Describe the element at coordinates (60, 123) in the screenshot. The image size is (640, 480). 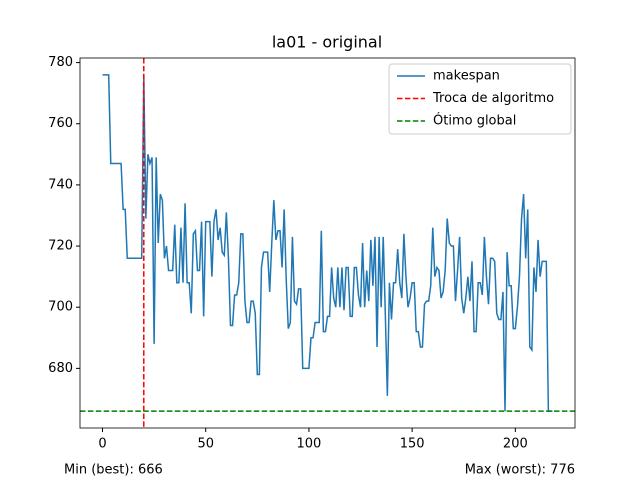
I see `y-tick-label: 760` at that location.